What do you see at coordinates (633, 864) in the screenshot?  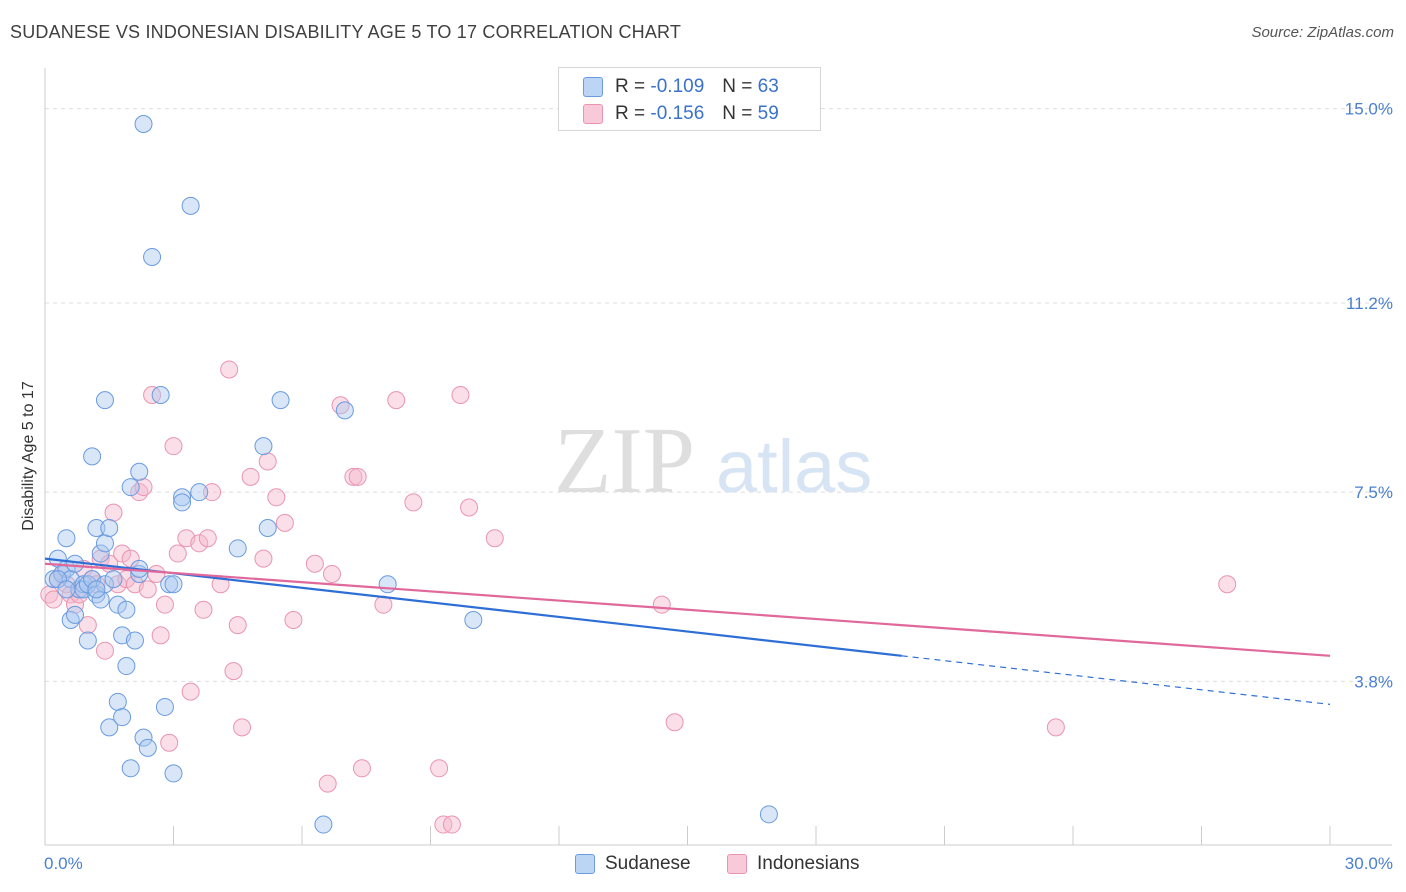 I see `bottom-legend-sudanese: Sudanese` at bounding box center [633, 864].